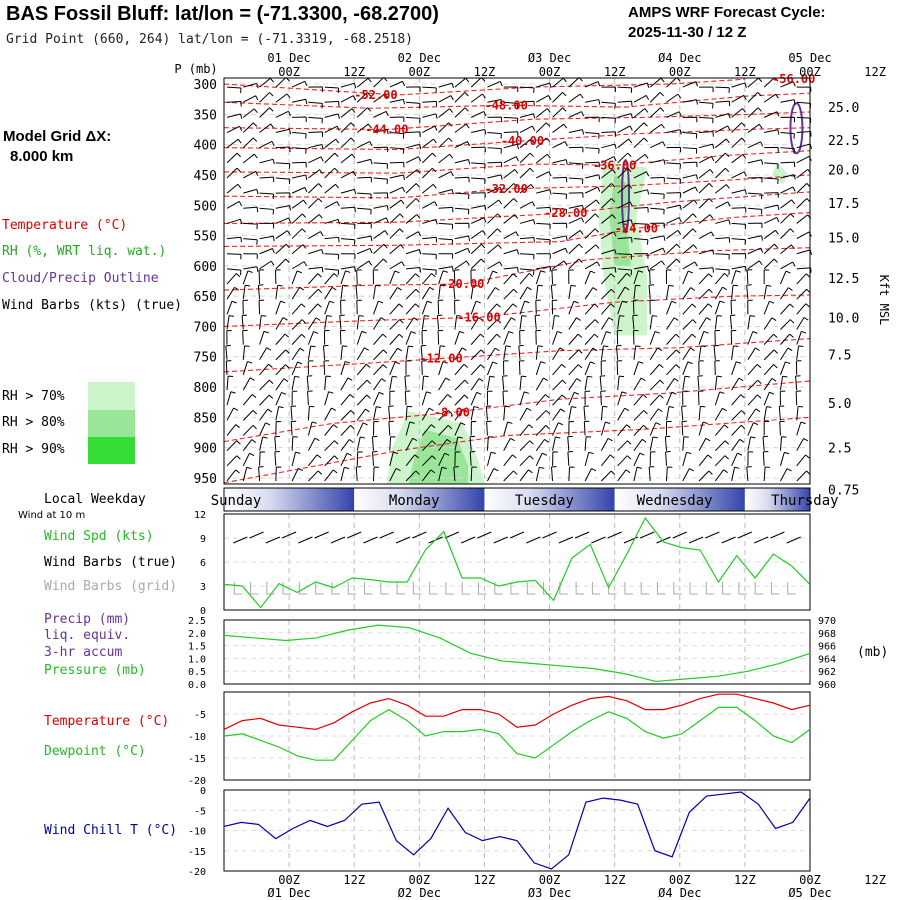 Image resolution: width=900 pixels, height=900 pixels. What do you see at coordinates (680, 72) in the screenshot?
I see `top-hour-label: 00Z` at bounding box center [680, 72].